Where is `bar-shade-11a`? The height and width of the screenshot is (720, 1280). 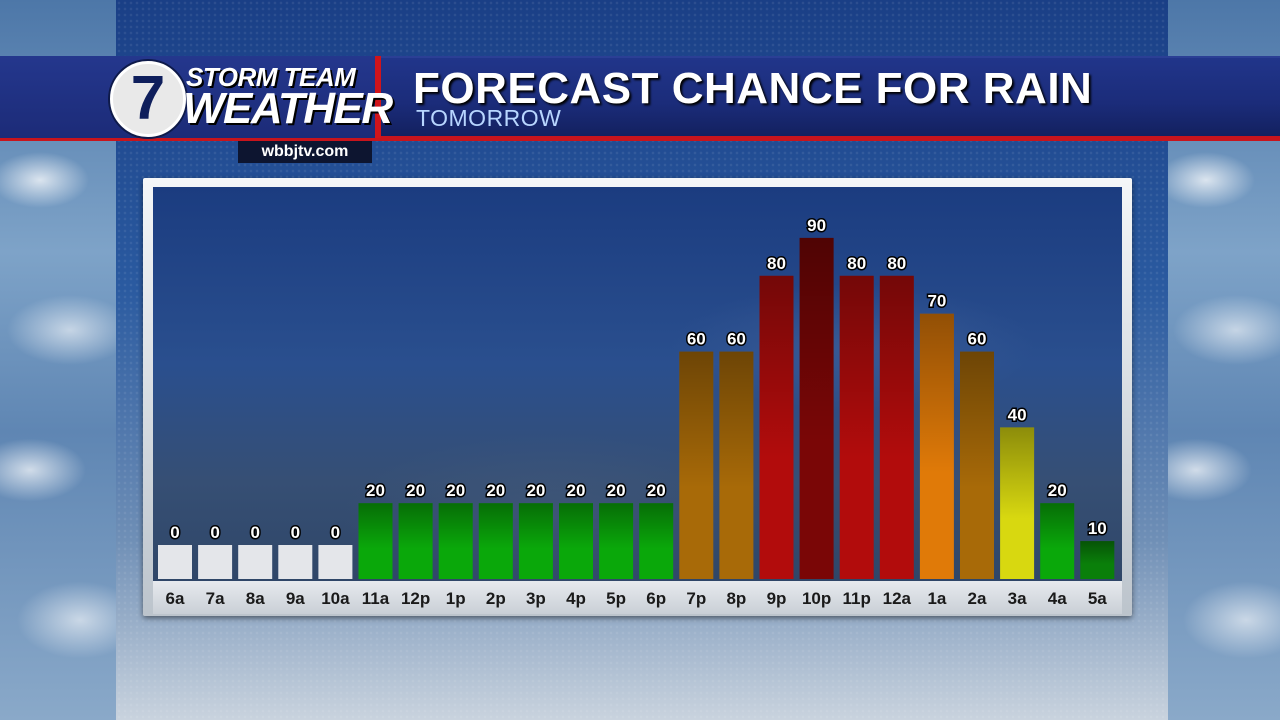 bar-shade-11a is located at coordinates (375, 526).